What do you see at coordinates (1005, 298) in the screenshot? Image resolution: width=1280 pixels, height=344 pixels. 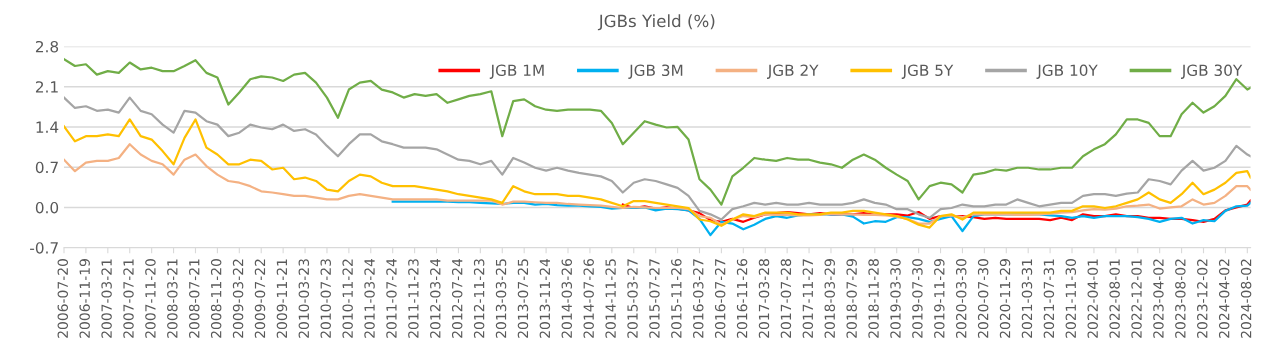 I see `x-tick-label: 2020-11-29` at bounding box center [1005, 298].